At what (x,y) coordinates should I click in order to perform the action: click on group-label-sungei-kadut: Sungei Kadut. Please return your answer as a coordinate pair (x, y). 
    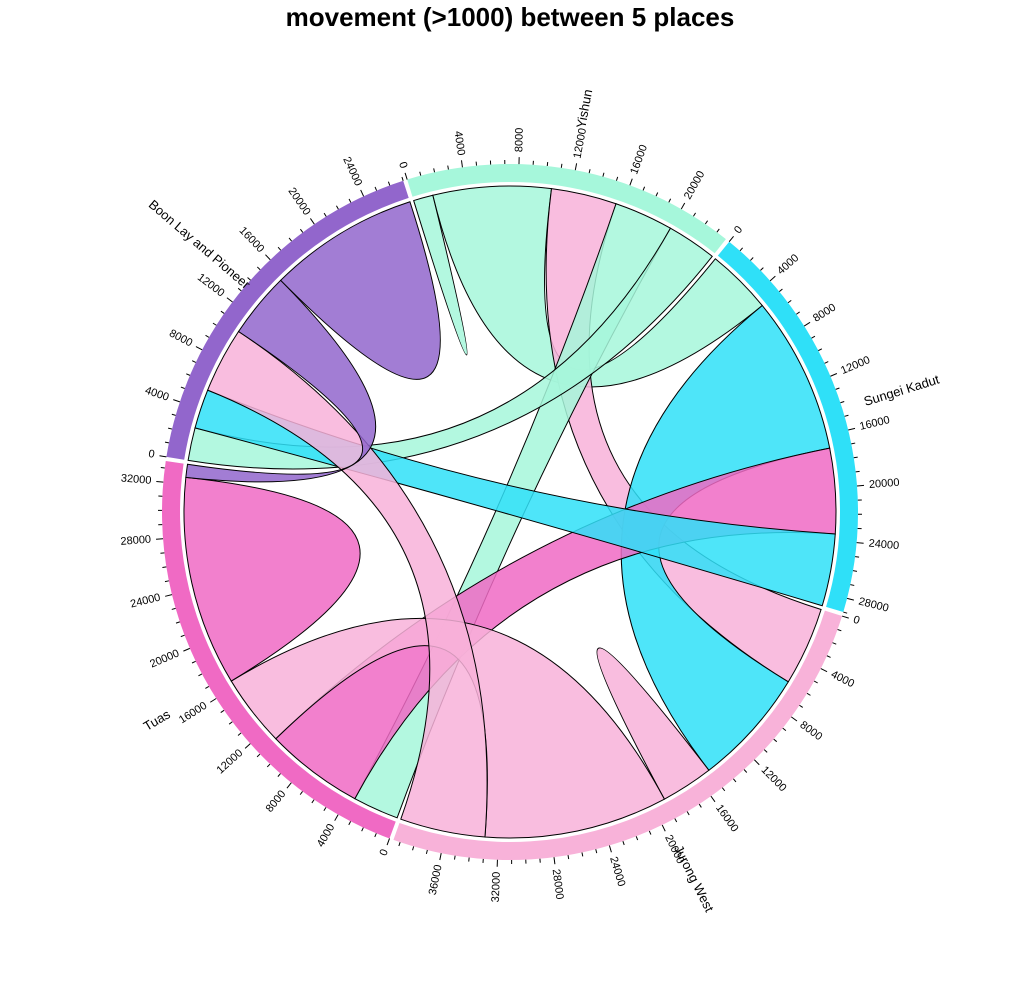
    Looking at the image, I should click on (901, 389).